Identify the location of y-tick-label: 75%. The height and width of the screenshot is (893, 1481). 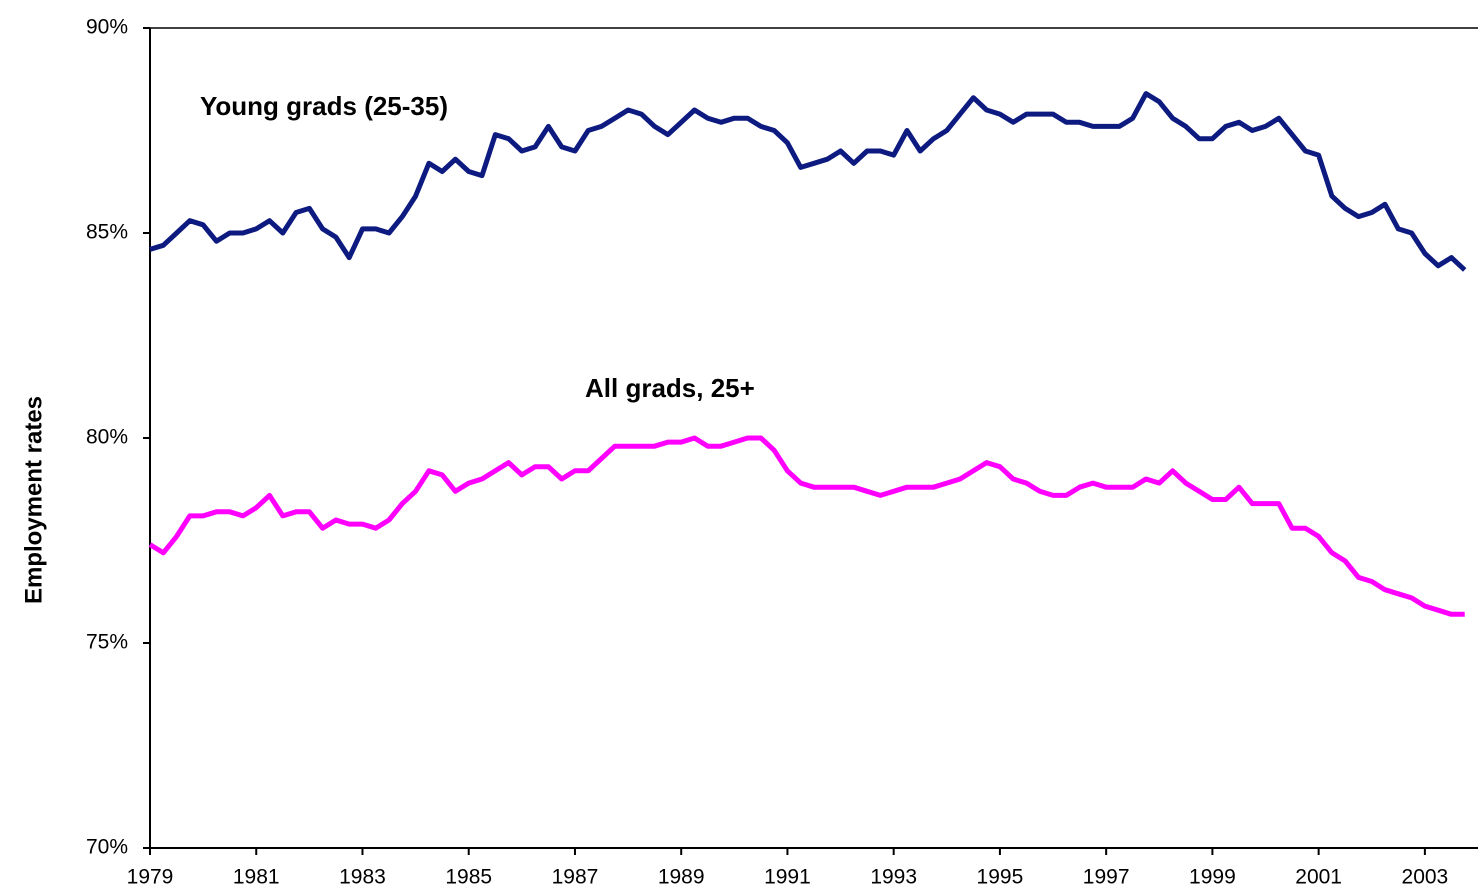
(107, 642).